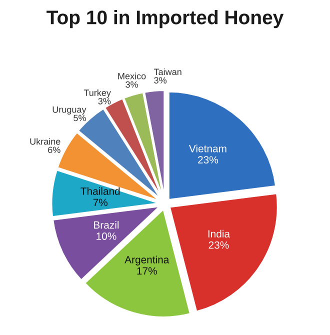 Image resolution: width=330 pixels, height=335 pixels. Describe the element at coordinates (69, 110) in the screenshot. I see `slice-label: Uruguay` at that location.